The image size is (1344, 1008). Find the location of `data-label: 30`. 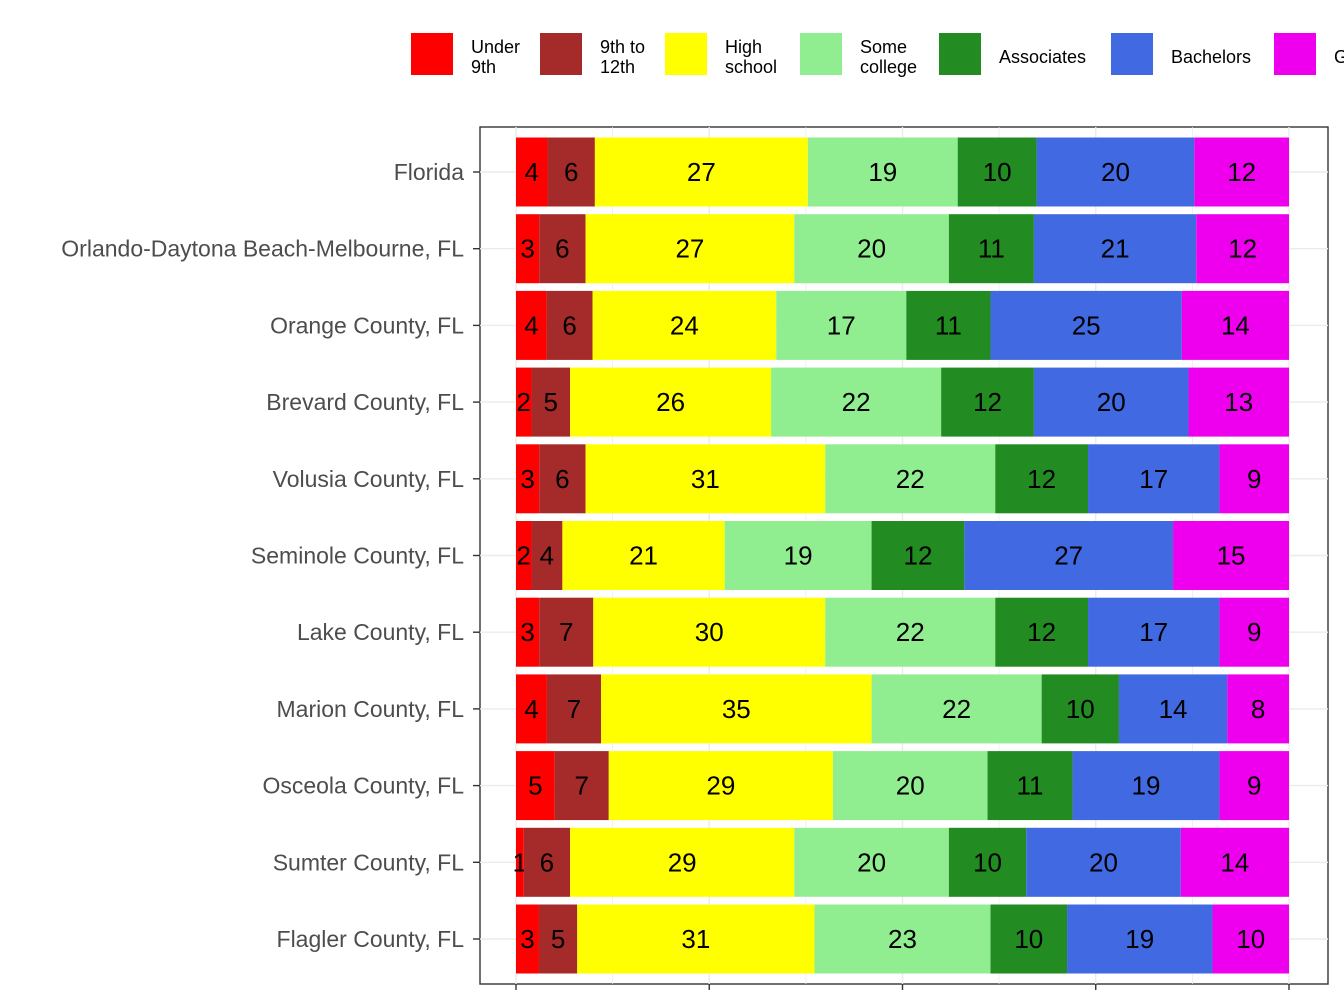

data-label: 30 is located at coordinates (709, 632).